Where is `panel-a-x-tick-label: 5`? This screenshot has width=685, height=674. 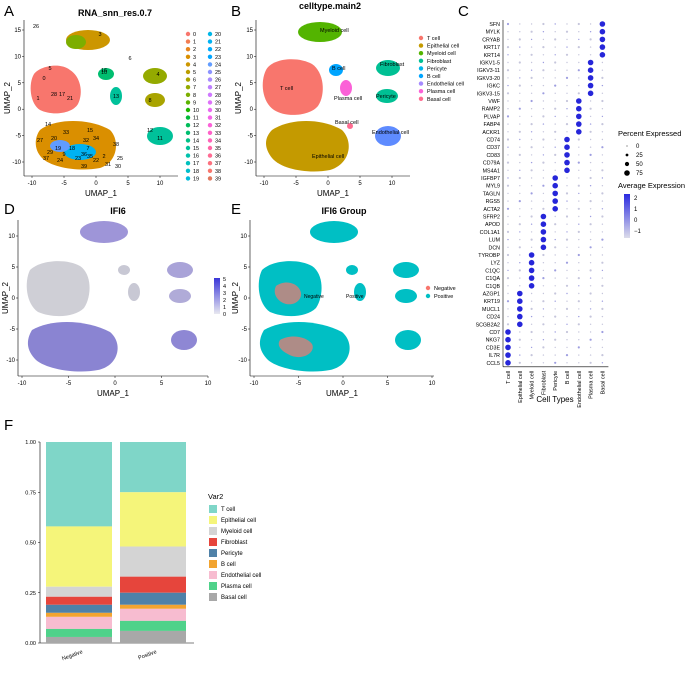
panel-a-x-tick-label: 5 is located at coordinates (128, 184).